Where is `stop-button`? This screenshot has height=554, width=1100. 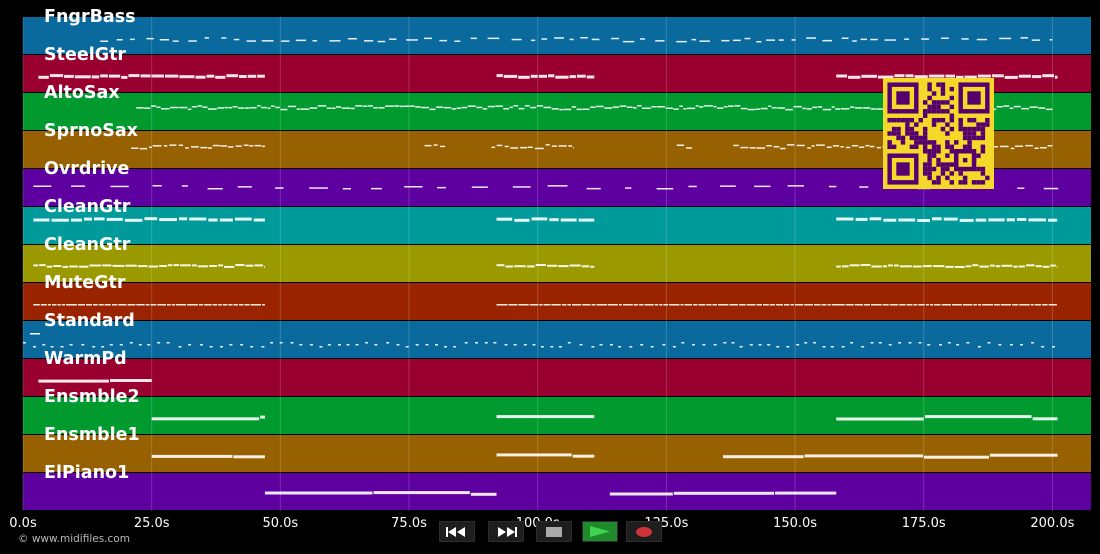
stop-button is located at coordinates (554, 531).